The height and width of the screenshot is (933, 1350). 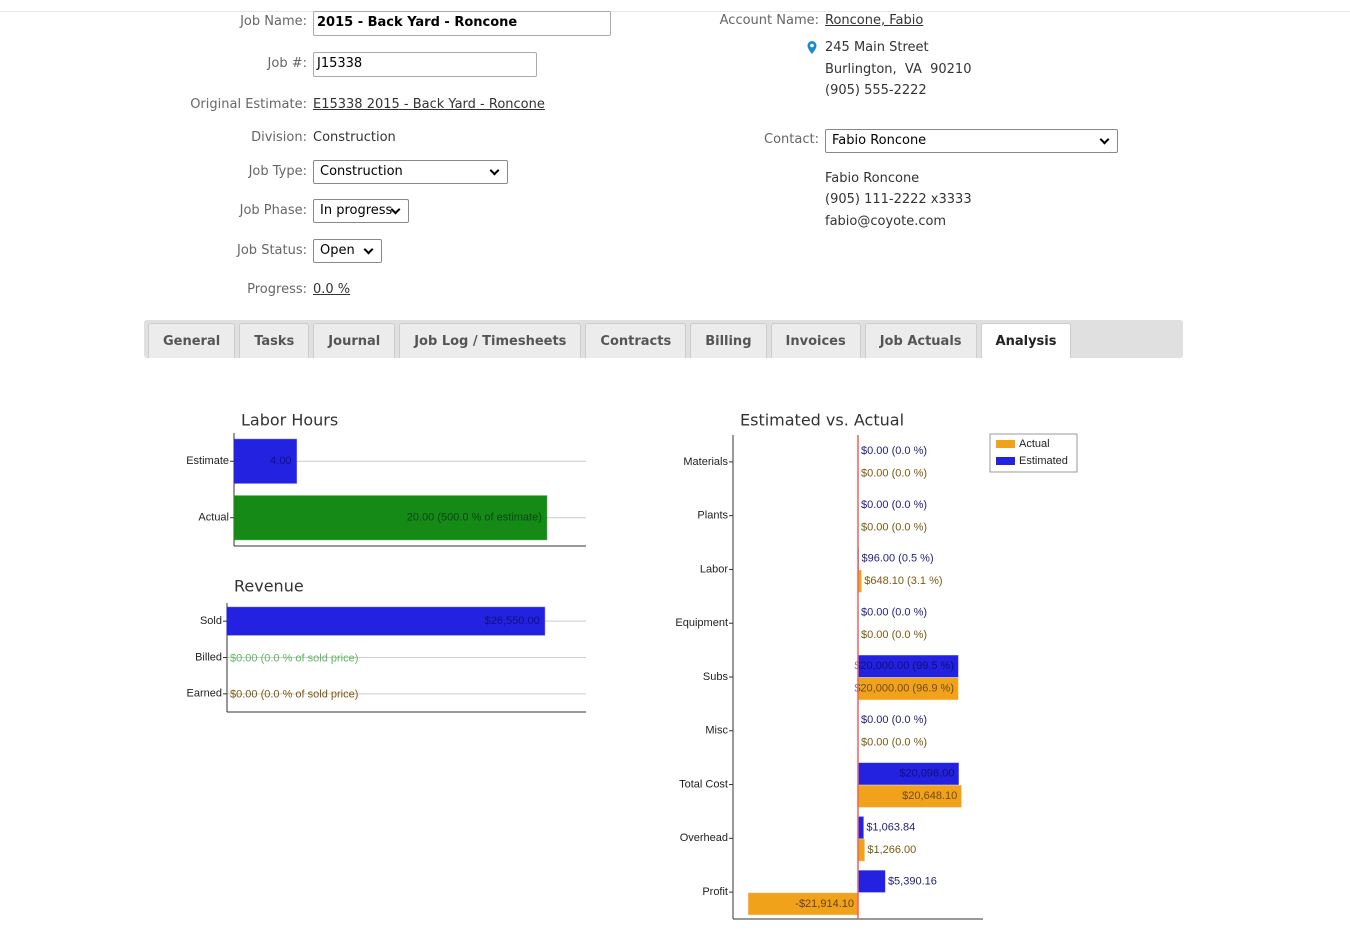 What do you see at coordinates (287, 63) in the screenshot?
I see `field-label: Job #:` at bounding box center [287, 63].